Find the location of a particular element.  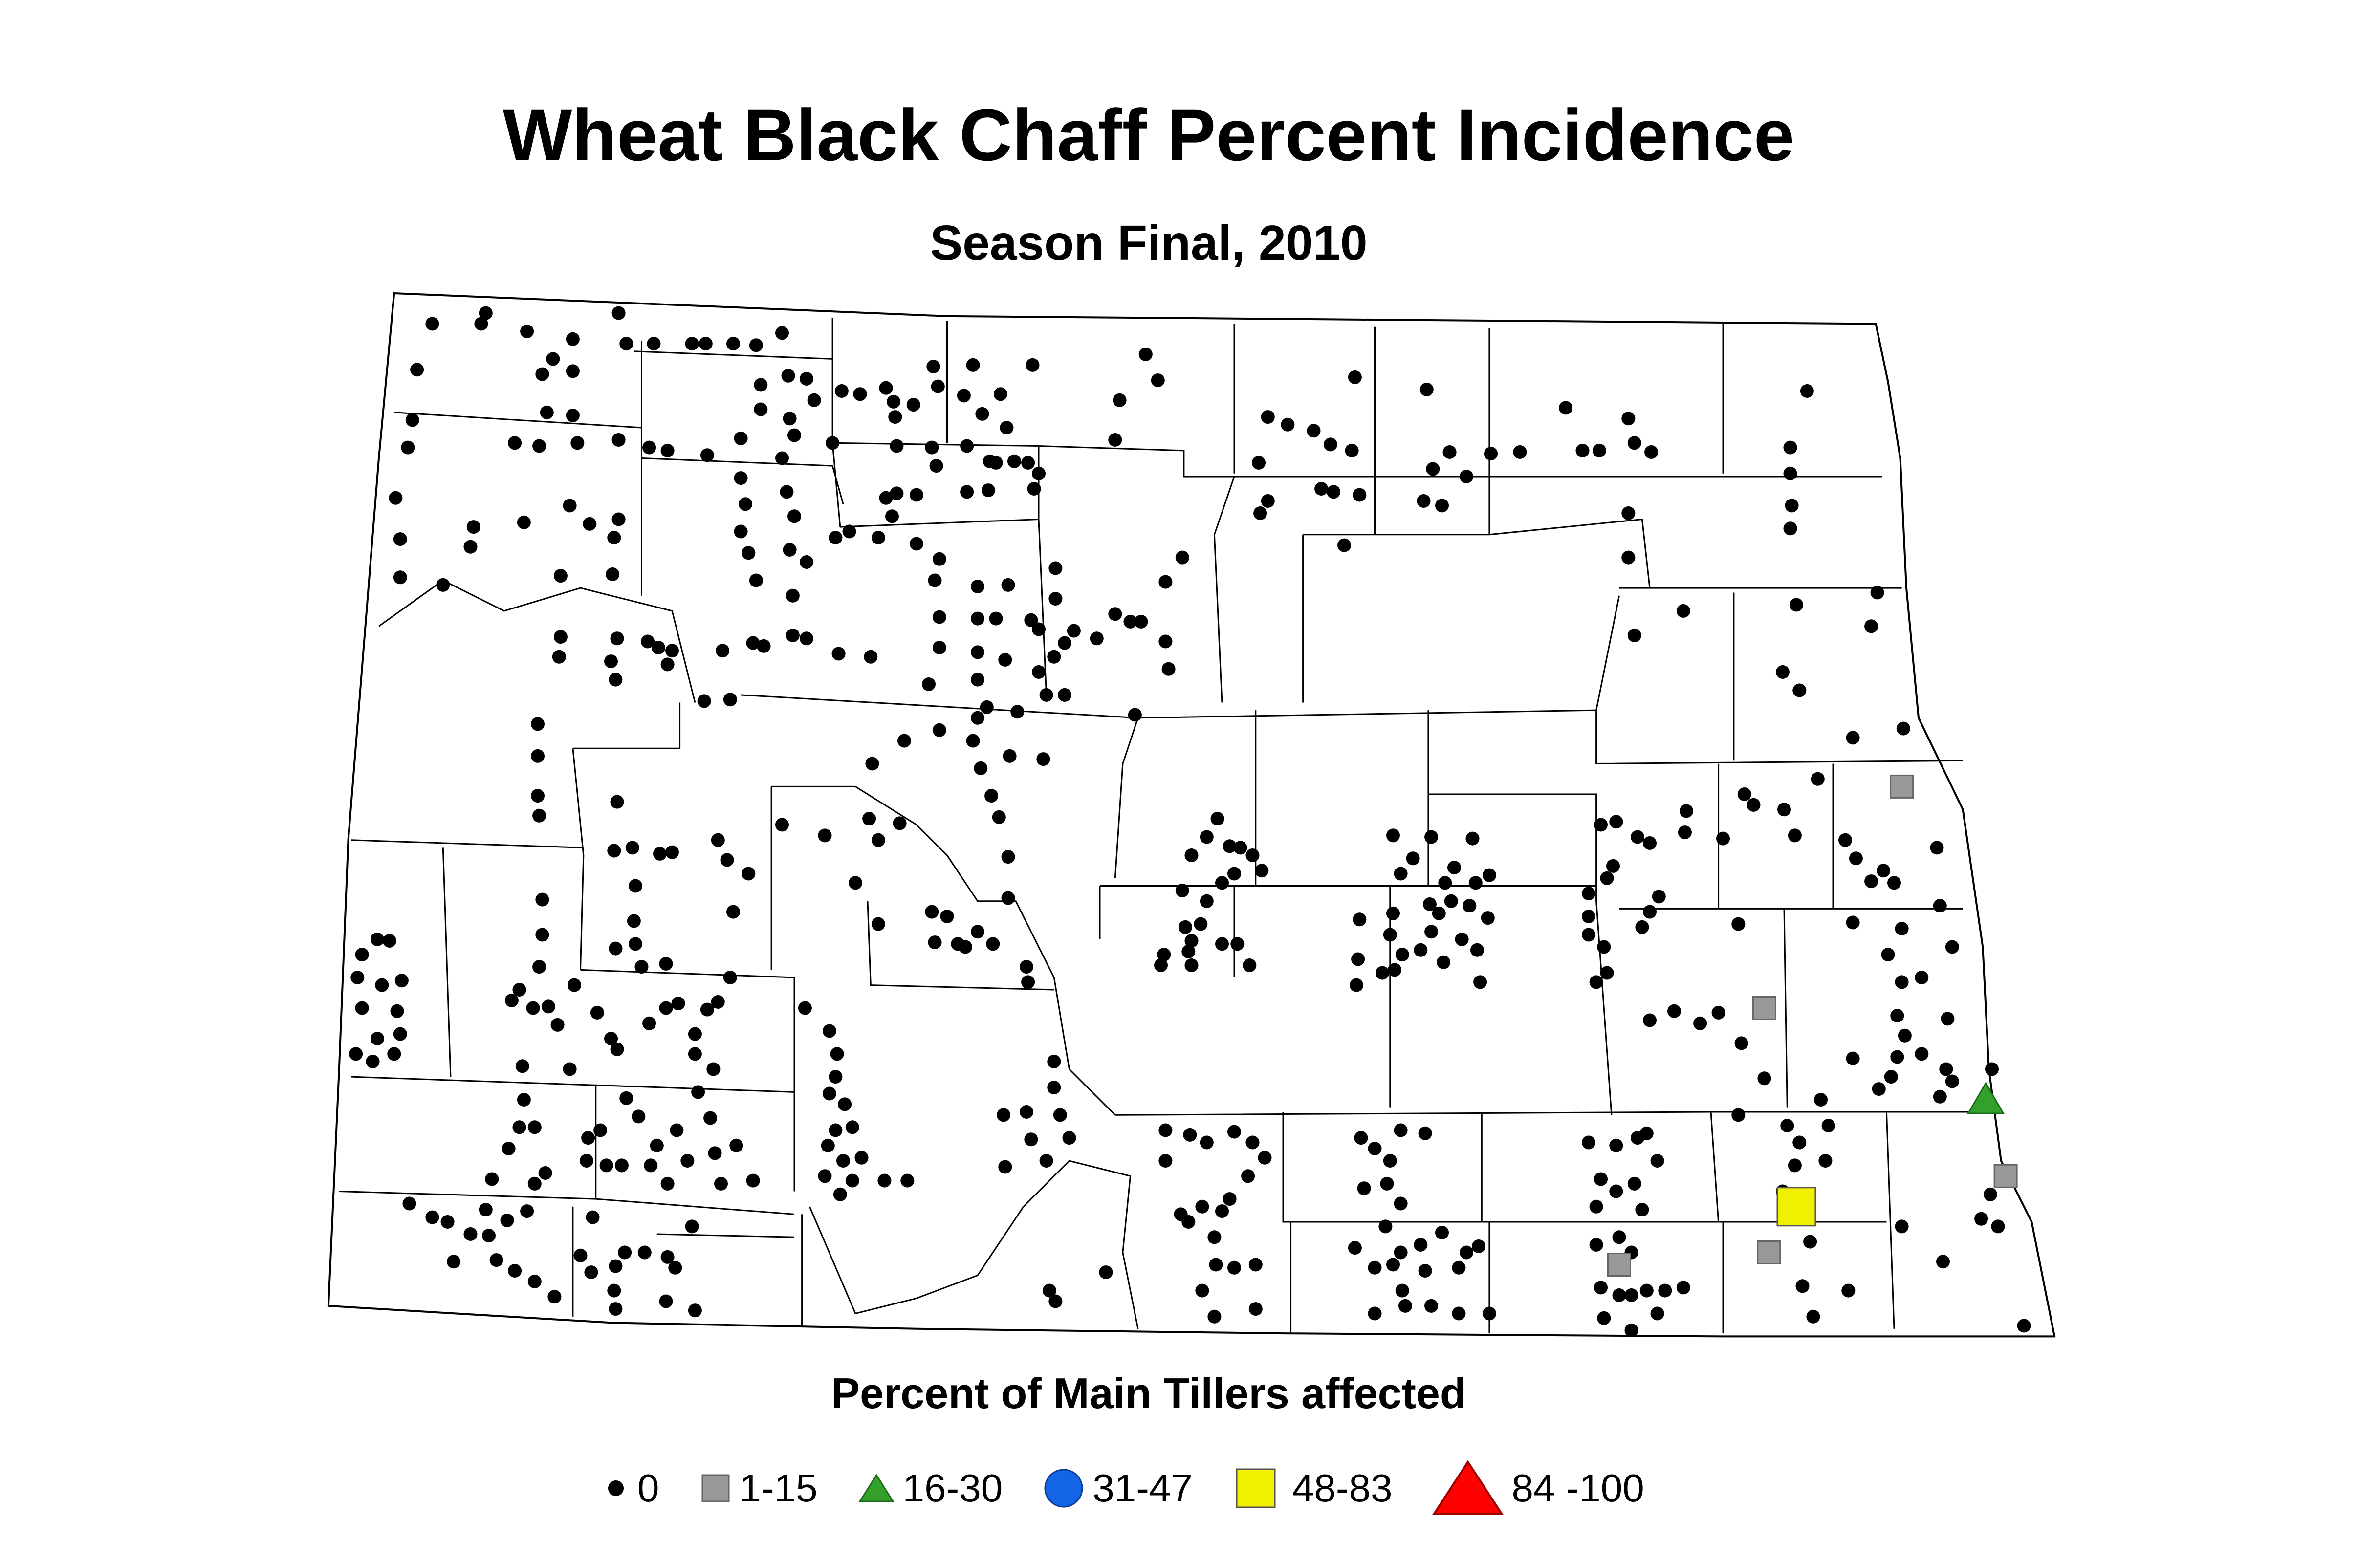

legend-item-84-100: 84 -100 is located at coordinates (1537, 1489).